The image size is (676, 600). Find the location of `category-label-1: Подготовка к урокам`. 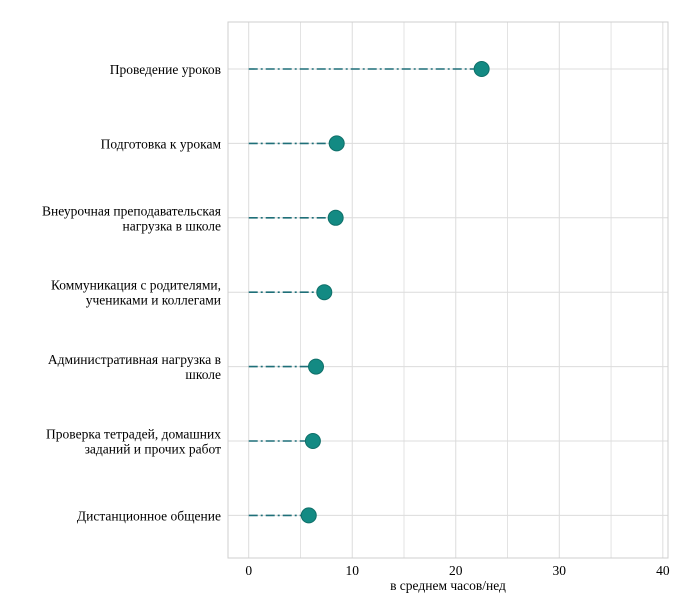

category-label-1: Подготовка к урокам is located at coordinates (161, 143).